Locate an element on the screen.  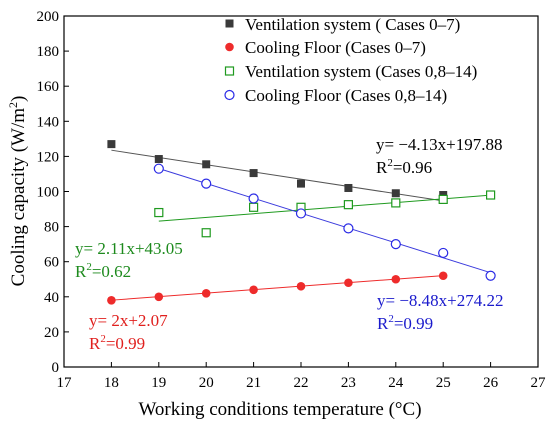
legend-marker-open-circle is located at coordinates (229, 95).